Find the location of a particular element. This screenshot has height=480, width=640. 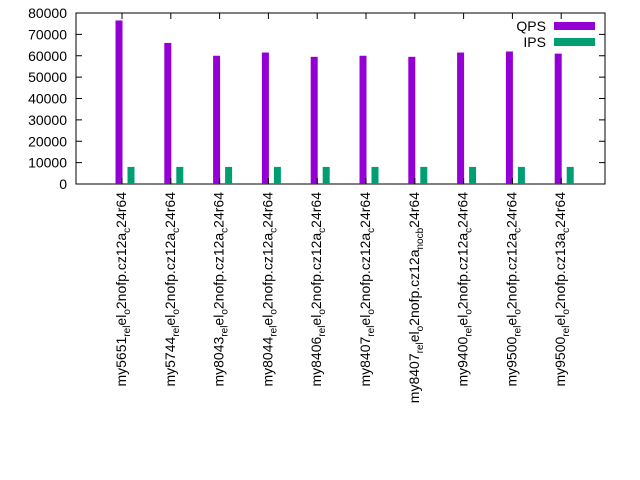

x-label-part-main: my9400 is located at coordinates (463, 361).